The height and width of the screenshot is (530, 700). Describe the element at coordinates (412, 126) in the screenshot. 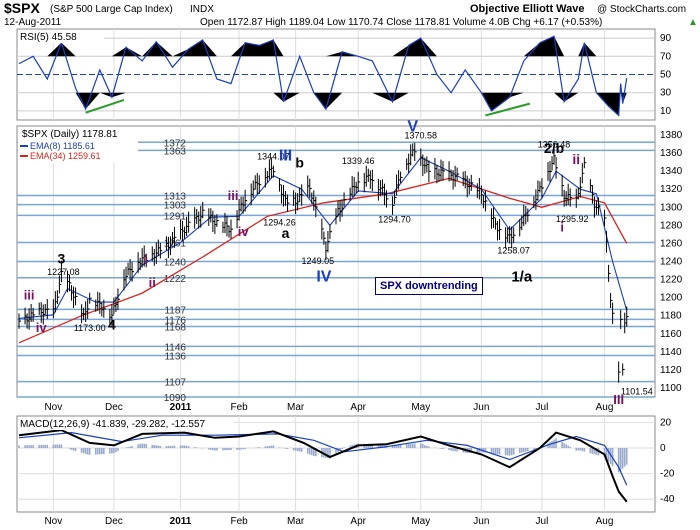

I see `wave-label: V` at that location.